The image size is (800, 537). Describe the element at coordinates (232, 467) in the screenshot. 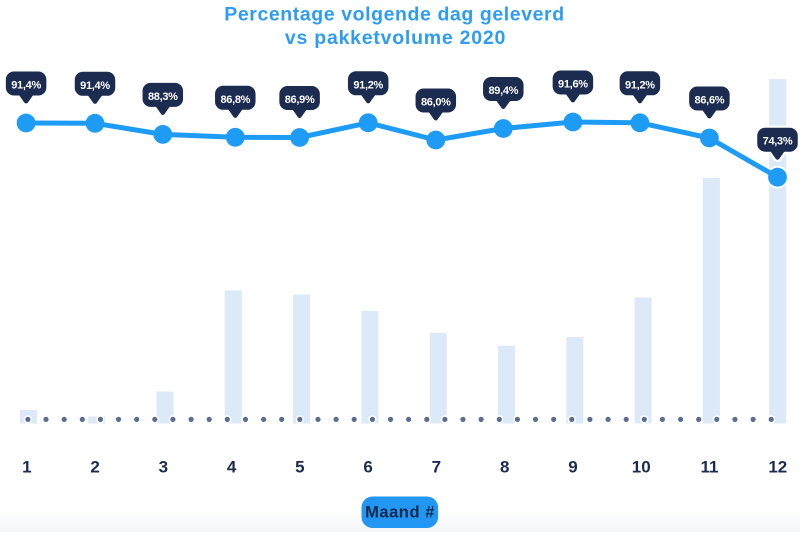

I see `svg-text: 4` at that location.